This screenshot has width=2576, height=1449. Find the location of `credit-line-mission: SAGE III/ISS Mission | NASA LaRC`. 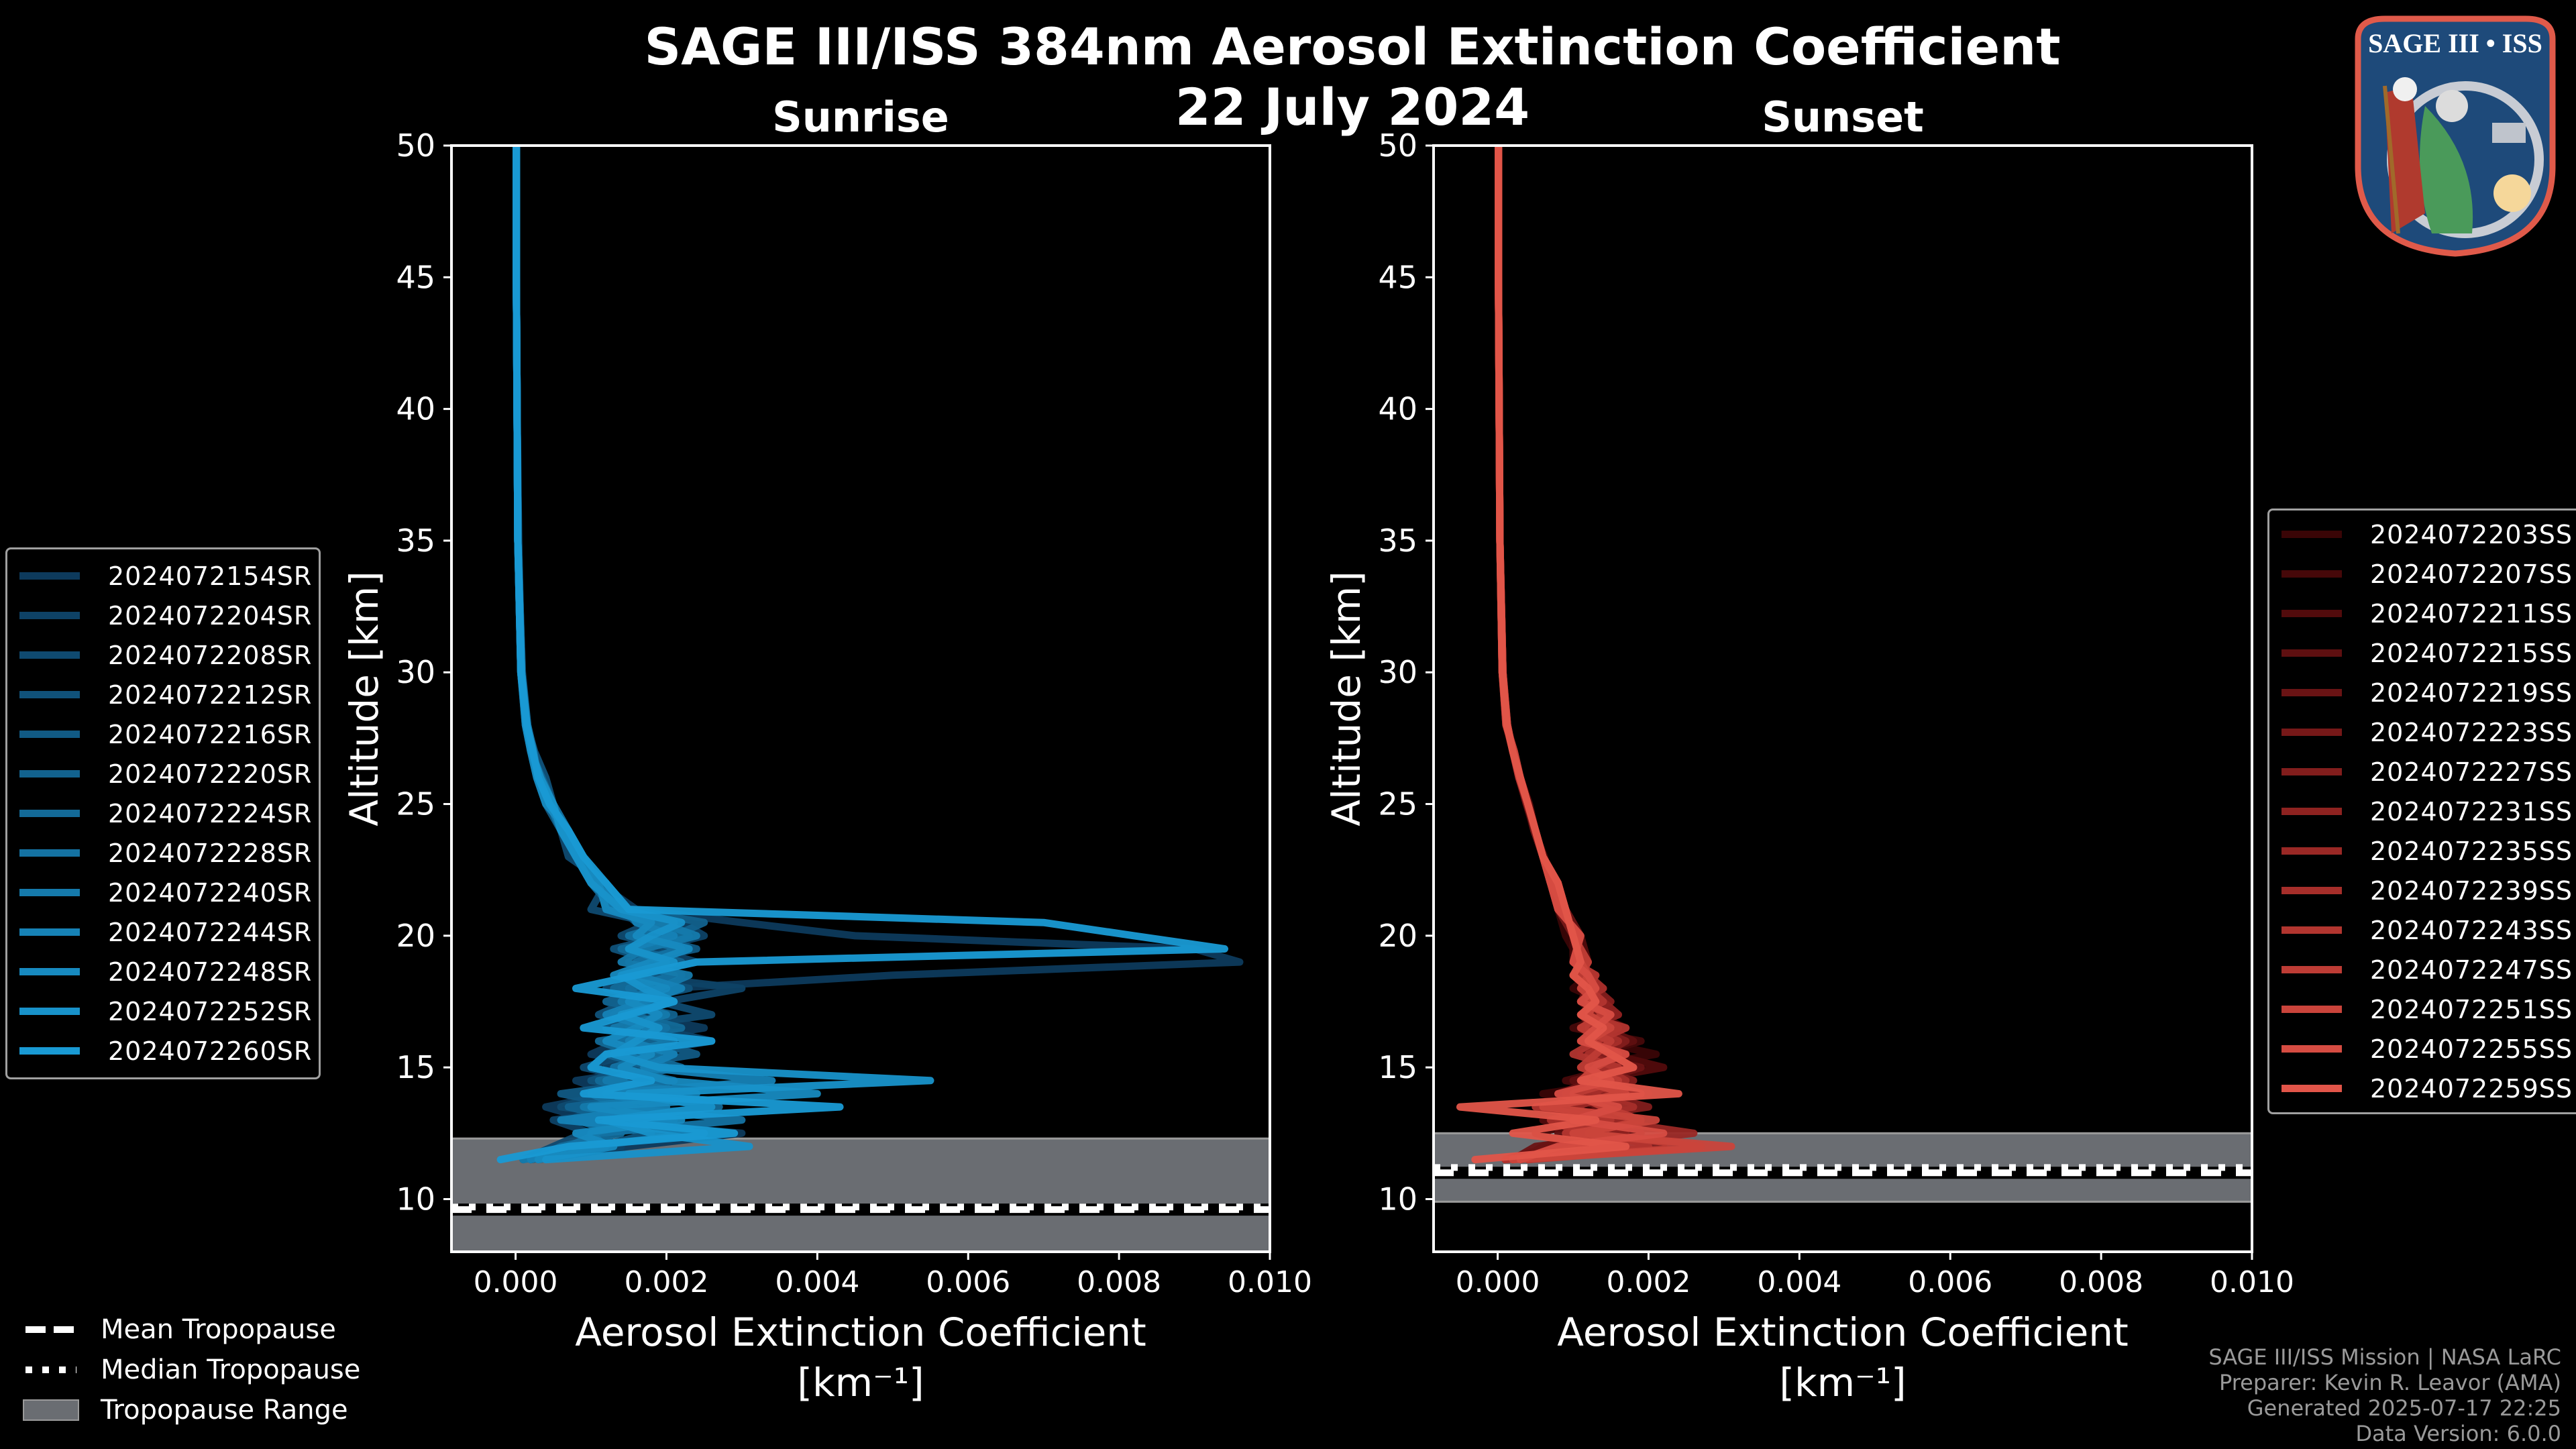

credit-line-mission: SAGE III/ISS Mission | NASA LaRC is located at coordinates (2384, 1357).